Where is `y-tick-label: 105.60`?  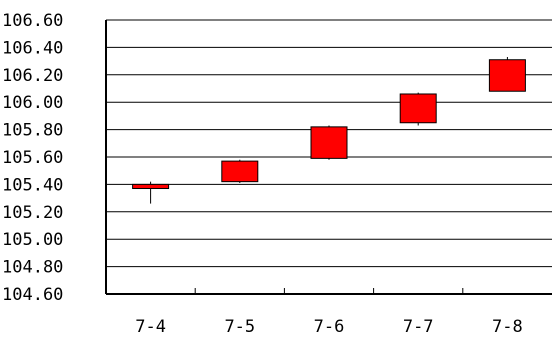
y-tick-label: 105.60 is located at coordinates (32, 158).